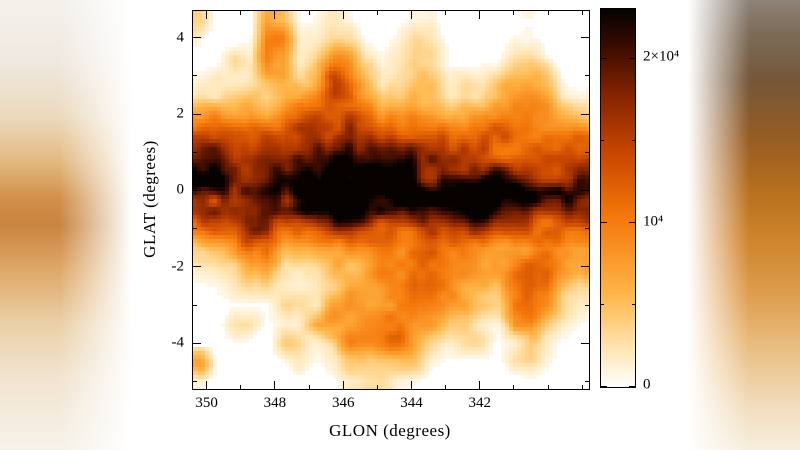 Image resolution: width=800 pixels, height=450 pixels. I want to click on y-tick-label: -2, so click(178, 266).